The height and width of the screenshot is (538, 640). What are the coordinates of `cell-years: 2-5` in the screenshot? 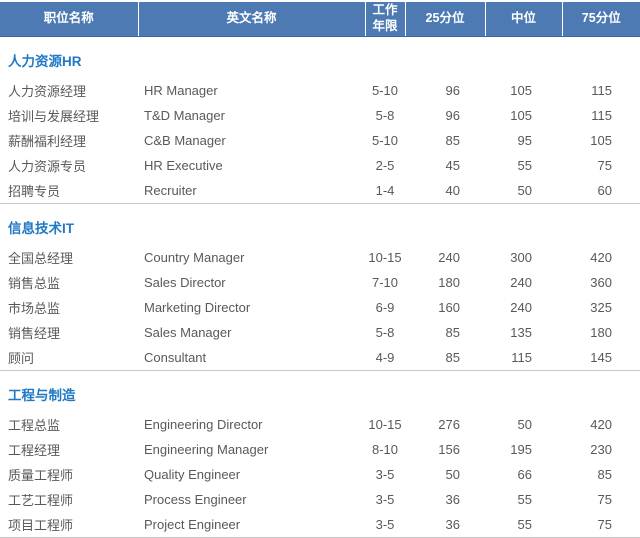 It's located at (385, 165).